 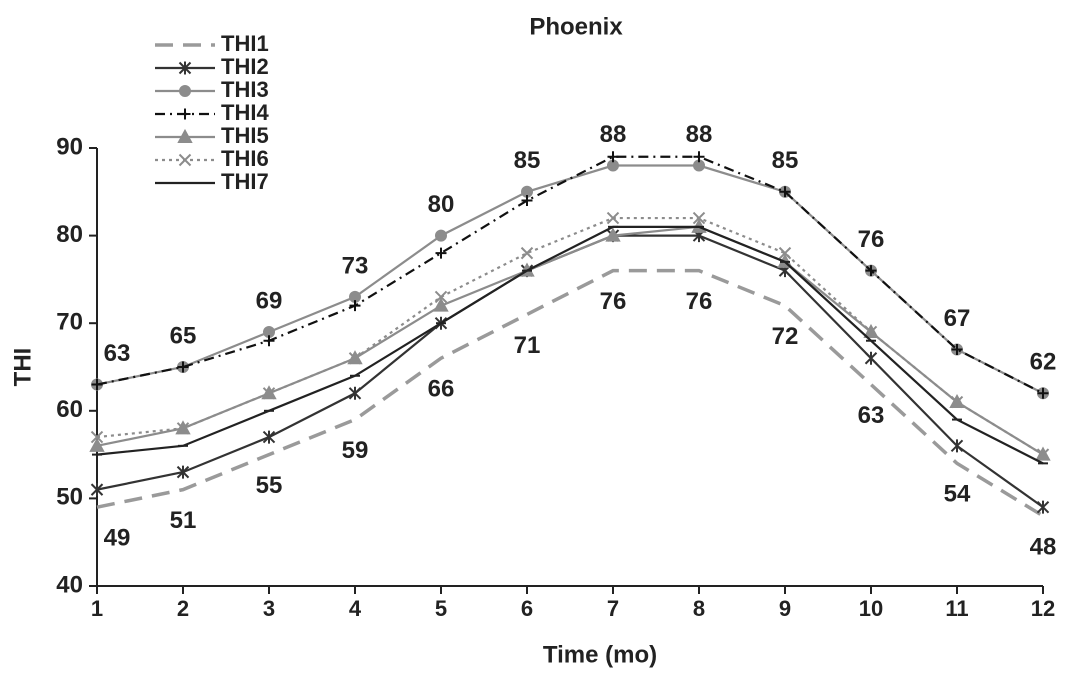 What do you see at coordinates (69, 234) in the screenshot?
I see `y-tick-label: 80` at bounding box center [69, 234].